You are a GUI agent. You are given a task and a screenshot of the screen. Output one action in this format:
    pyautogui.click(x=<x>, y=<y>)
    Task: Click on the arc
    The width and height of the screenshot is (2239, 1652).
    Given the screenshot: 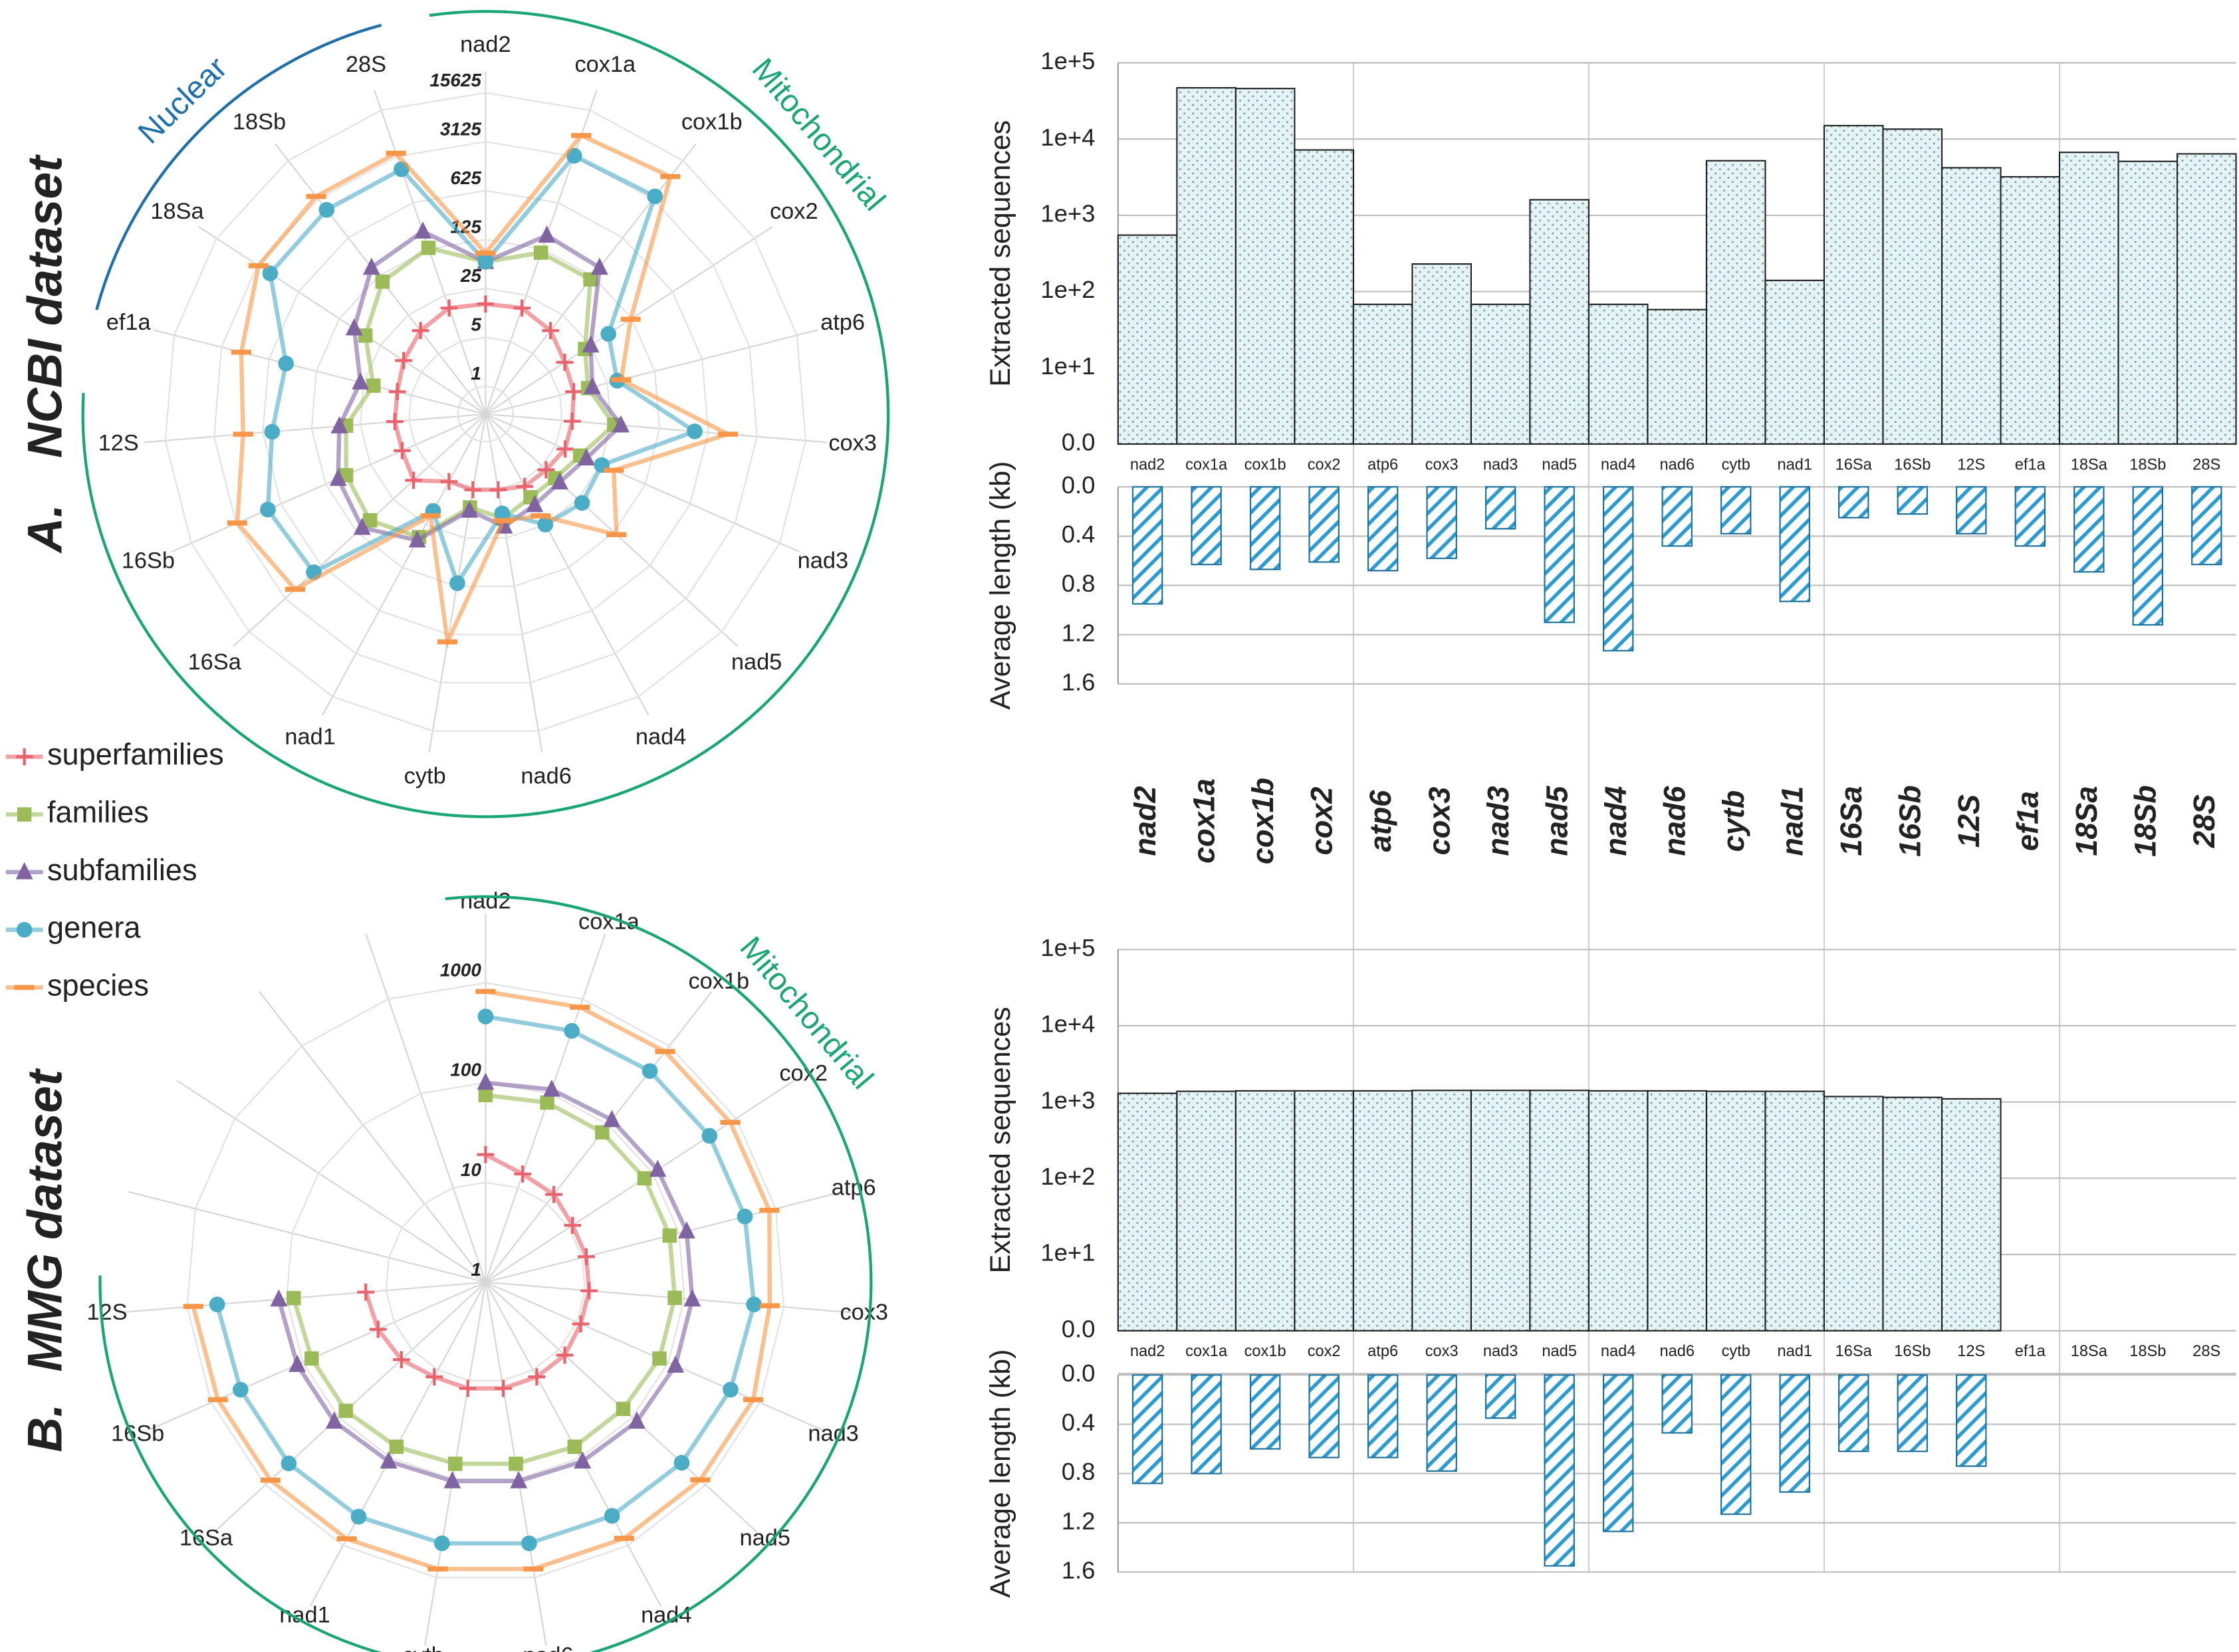 What is the action you would take?
    pyautogui.click(x=238, y=166)
    